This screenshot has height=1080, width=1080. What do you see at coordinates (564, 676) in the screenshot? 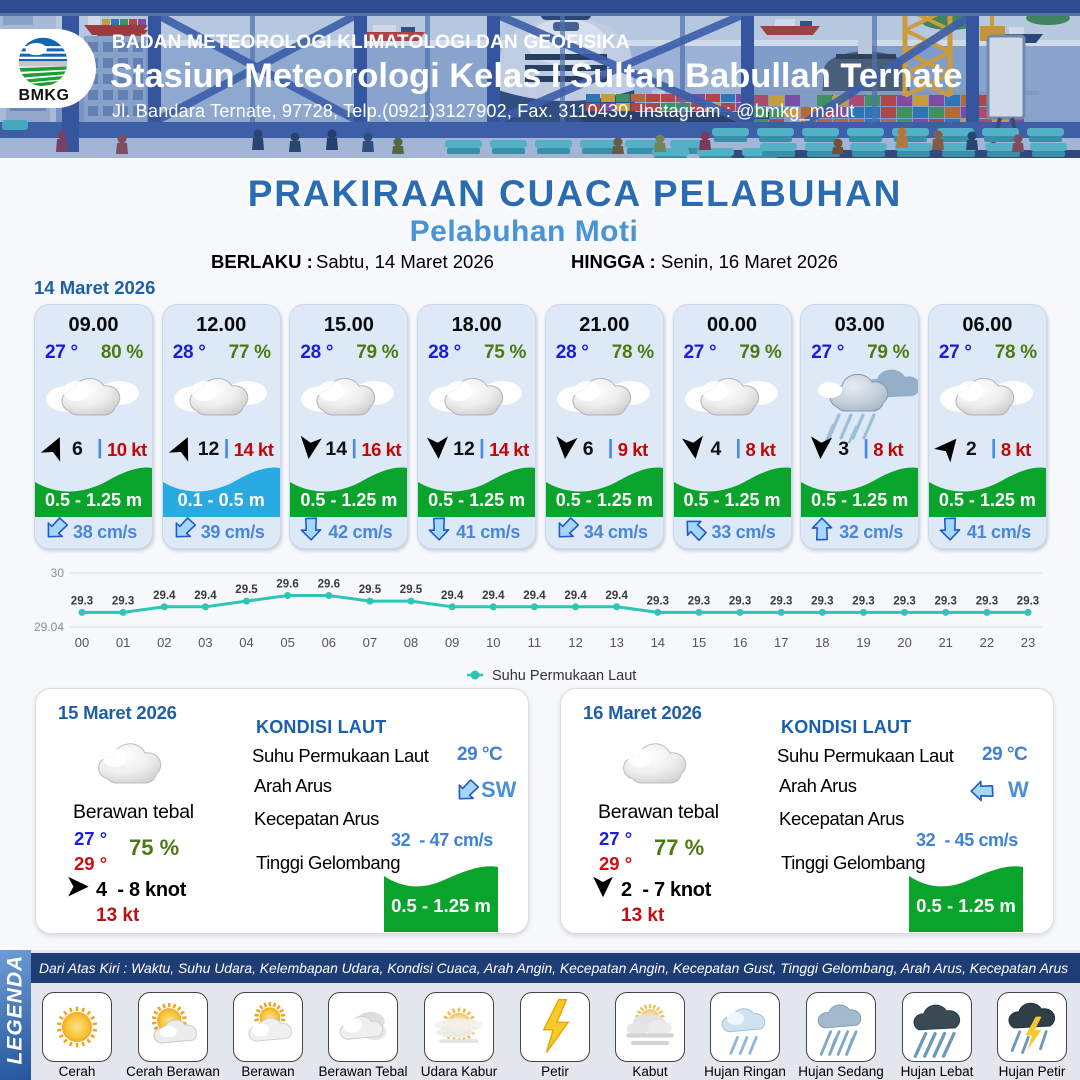
I see `svg-text: Suhu Permukaan Laut` at bounding box center [564, 676].